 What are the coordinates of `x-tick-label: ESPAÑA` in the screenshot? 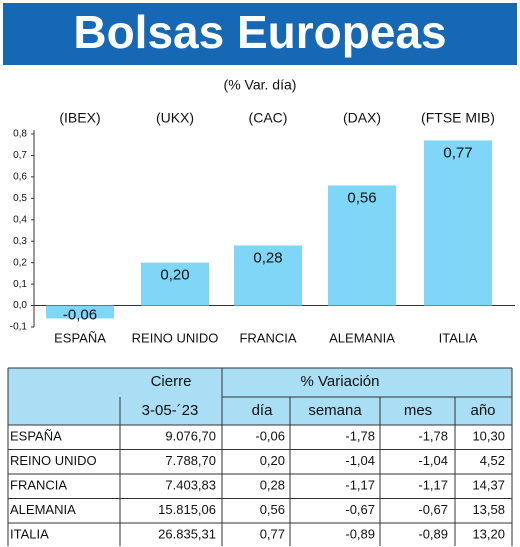 It's located at (80, 337).